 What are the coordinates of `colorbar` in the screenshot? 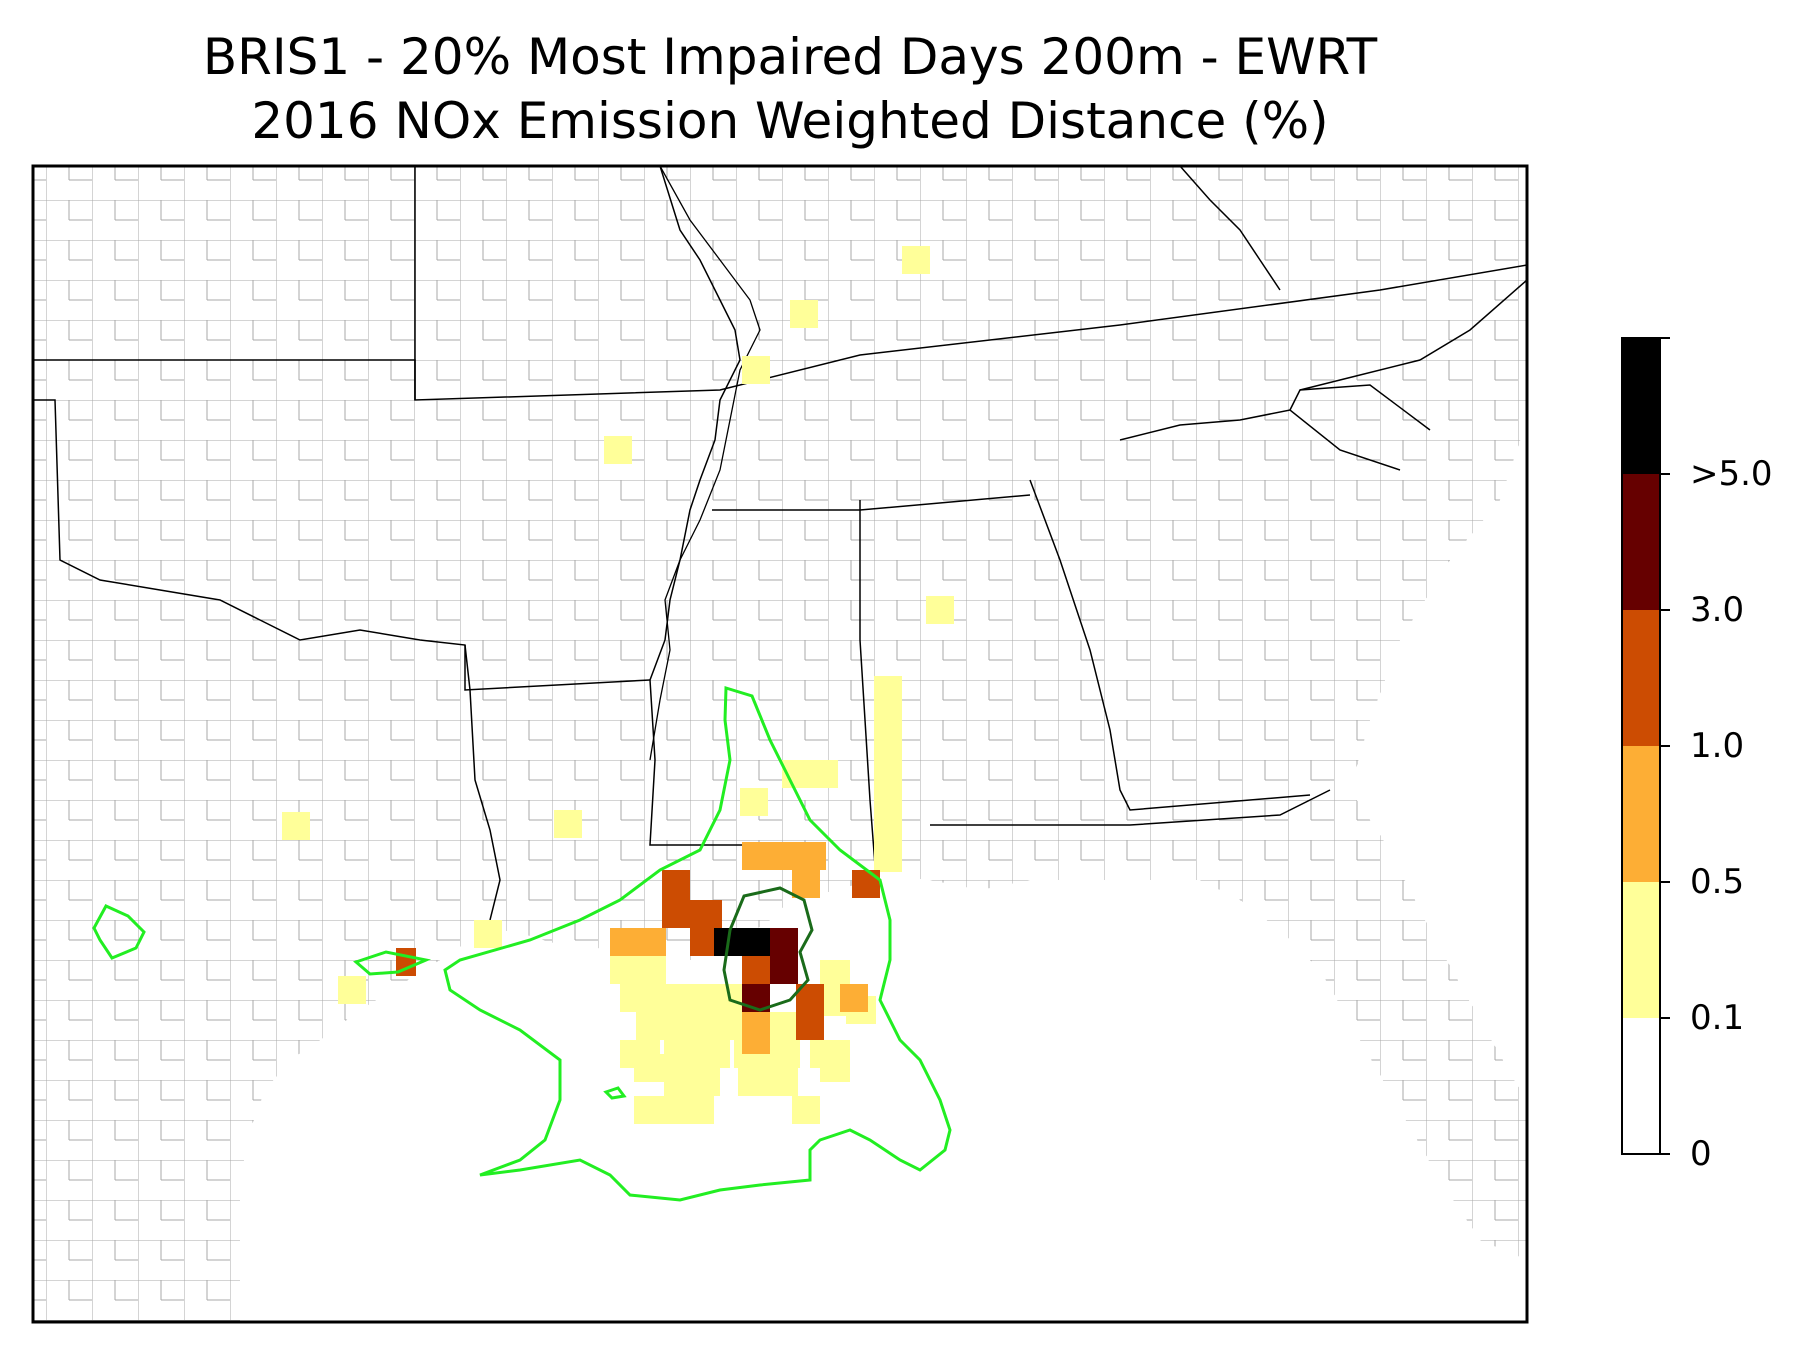 It's located at (1645, 746).